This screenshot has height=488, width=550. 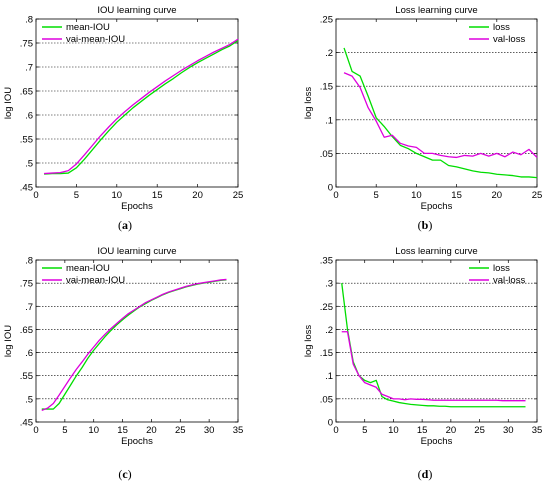 I want to click on y-tick-label: .3, so click(x=329, y=284).